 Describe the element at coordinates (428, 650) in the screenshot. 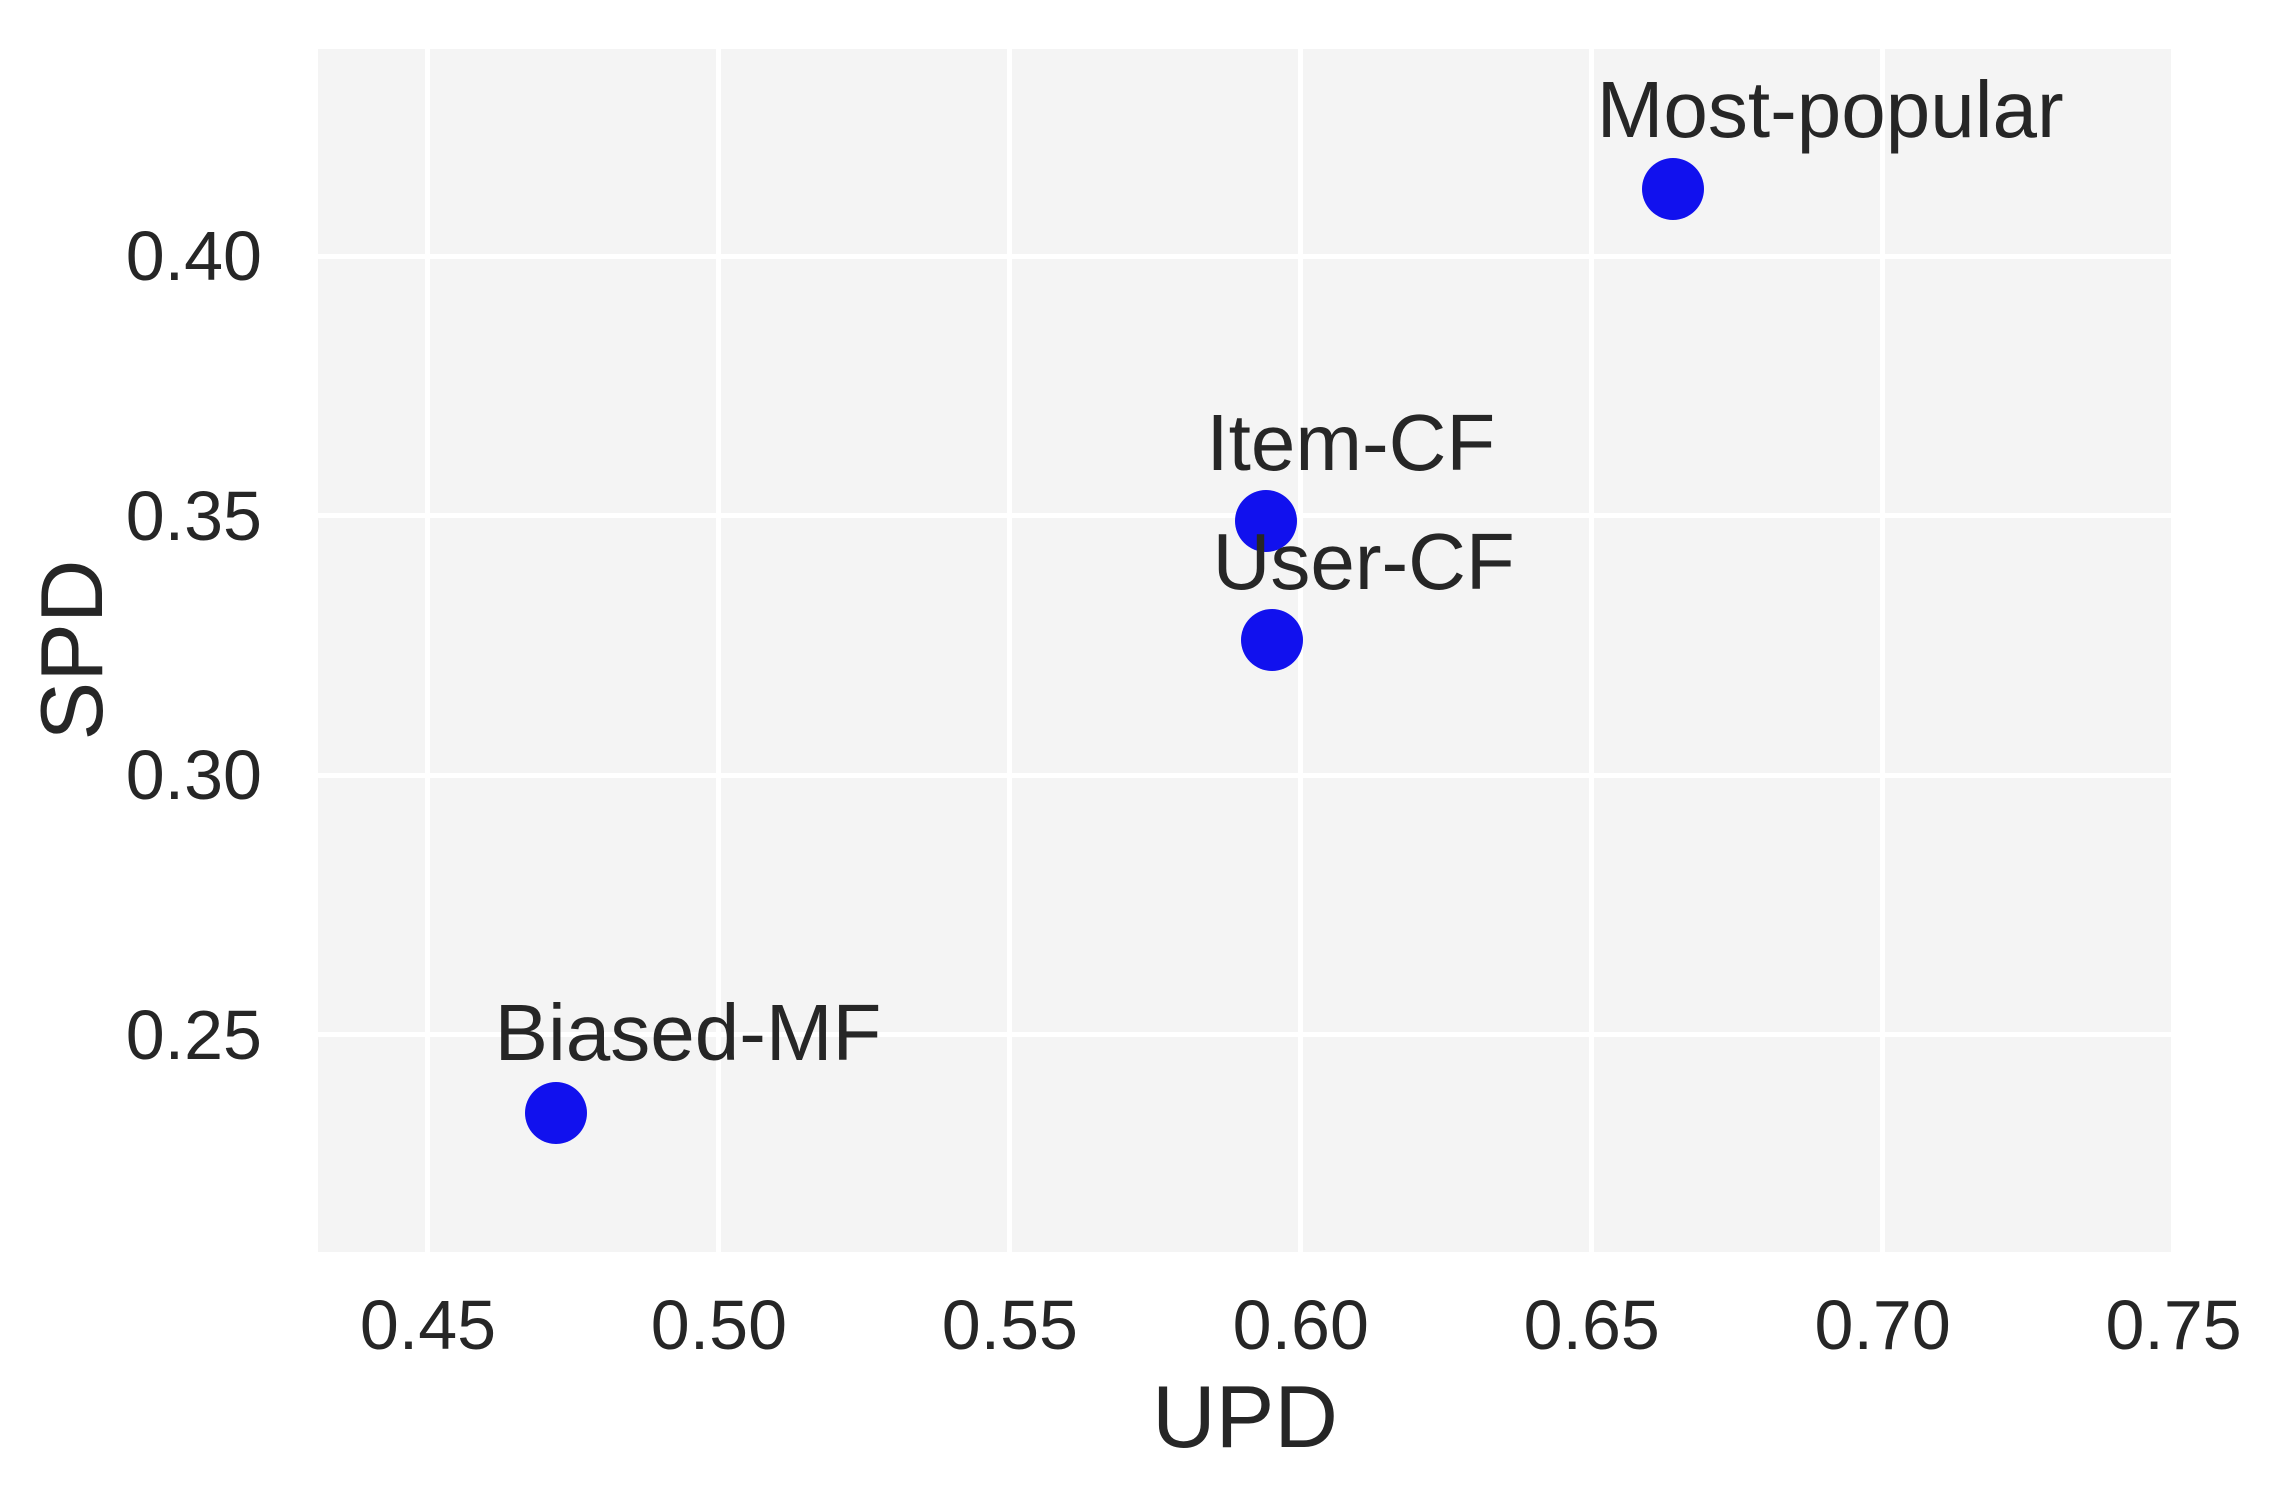

I see `gridline-x-0.45` at that location.